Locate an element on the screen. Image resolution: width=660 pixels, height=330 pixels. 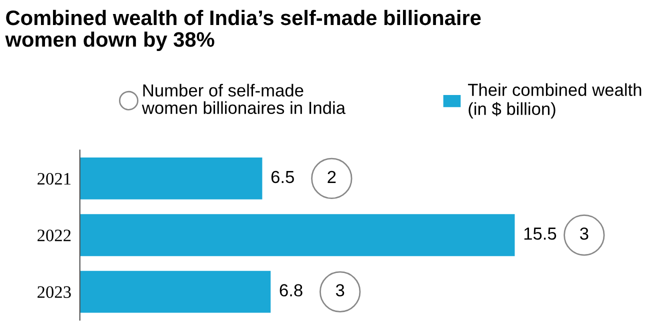
data-label: 15.5 is located at coordinates (540, 234).